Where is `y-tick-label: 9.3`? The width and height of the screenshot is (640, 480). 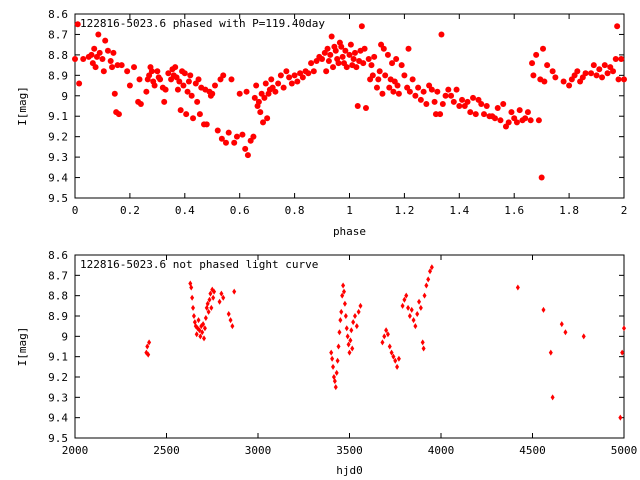 y-tick-label: 9.3 is located at coordinates (58, 397).